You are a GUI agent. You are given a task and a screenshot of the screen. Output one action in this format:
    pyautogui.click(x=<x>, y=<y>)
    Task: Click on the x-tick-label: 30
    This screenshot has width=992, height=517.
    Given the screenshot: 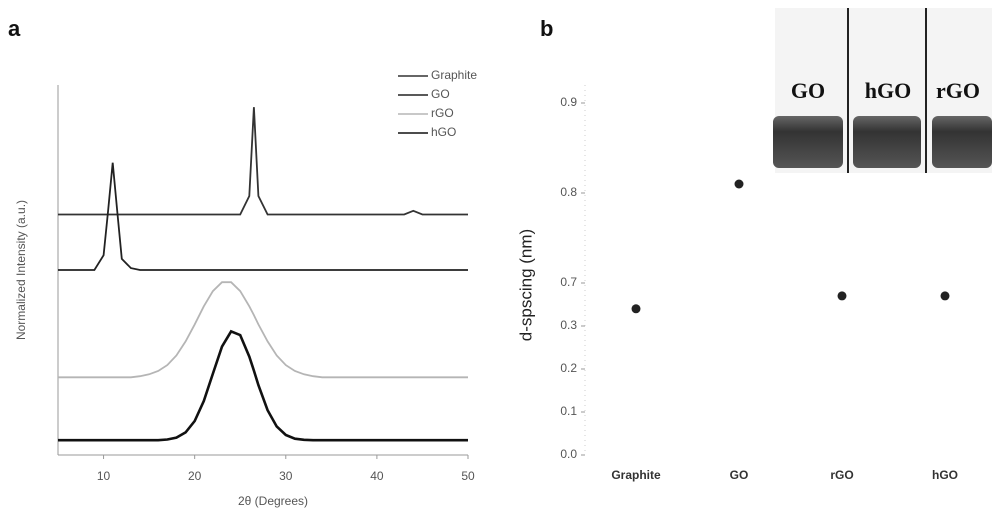 What is the action you would take?
    pyautogui.click(x=286, y=476)
    